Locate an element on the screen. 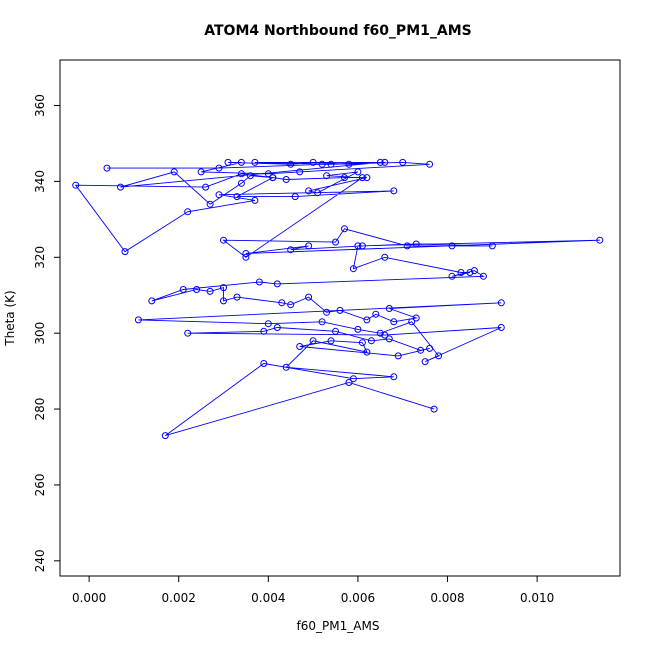 This screenshot has height=650, width=650. y-tick-label: 240 is located at coordinates (40, 560).